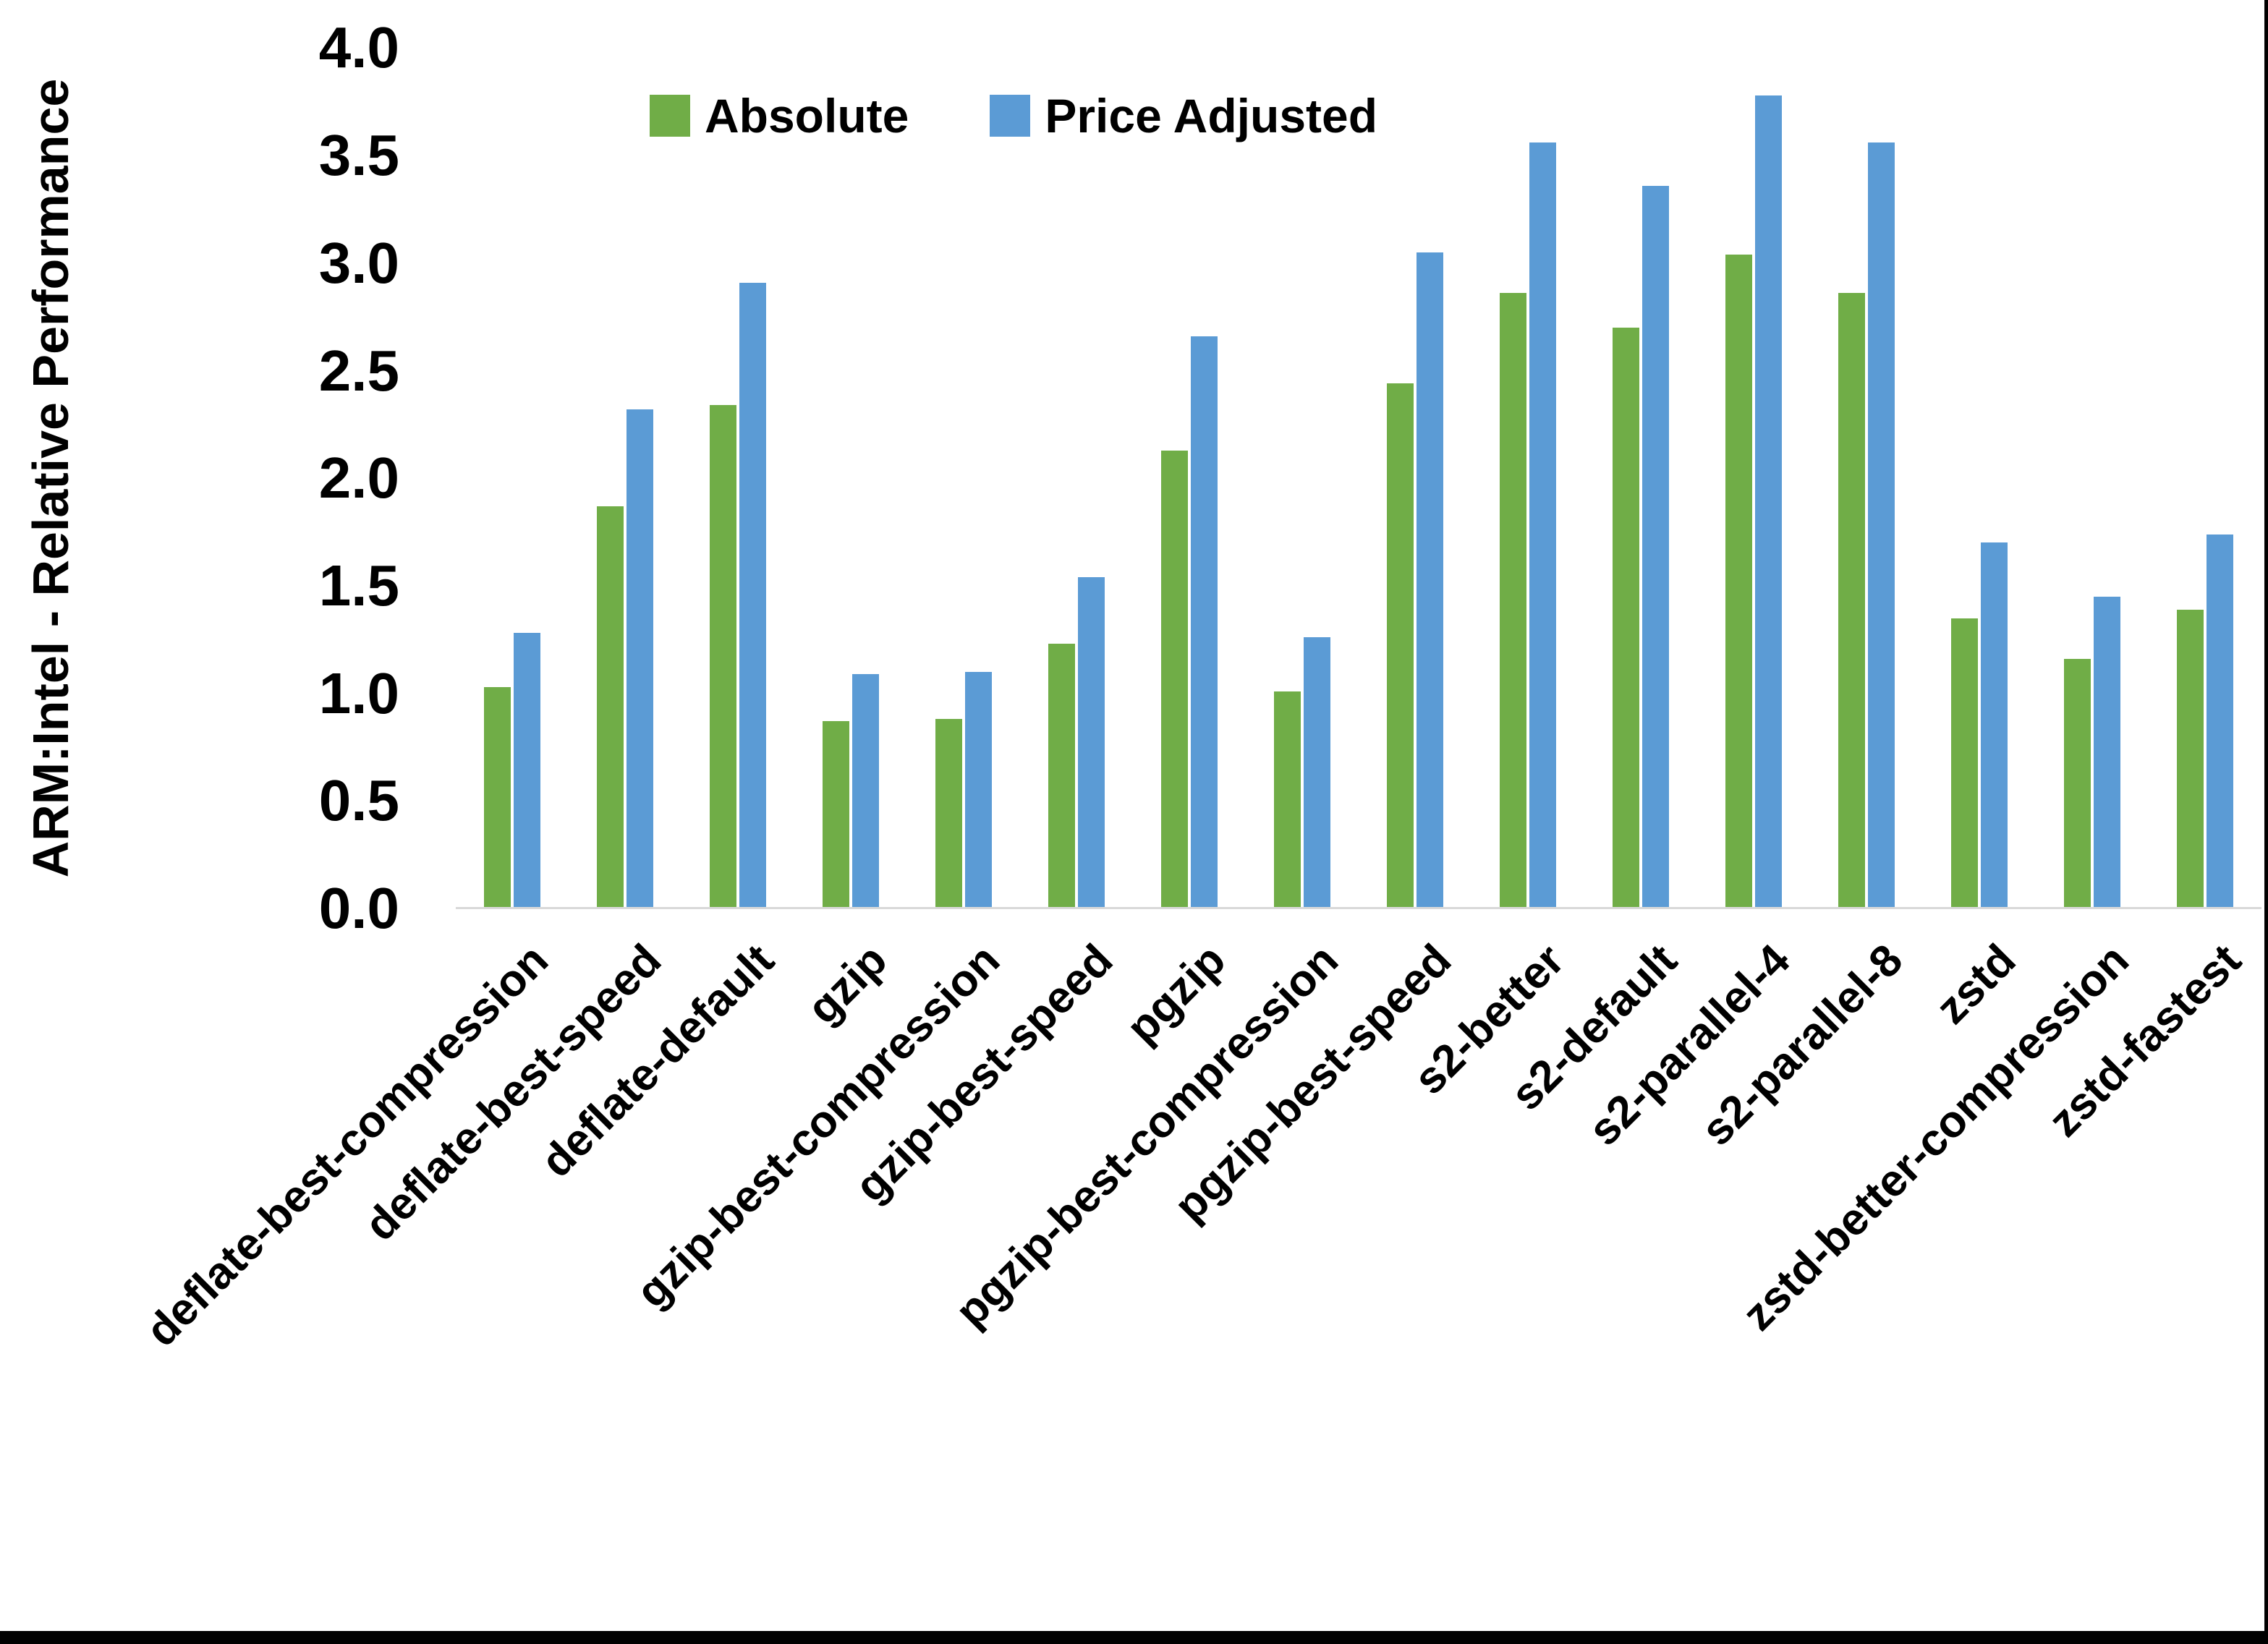  Describe the element at coordinates (1287, 799) in the screenshot. I see `bar-absolute-pgzip-best-compression` at that location.